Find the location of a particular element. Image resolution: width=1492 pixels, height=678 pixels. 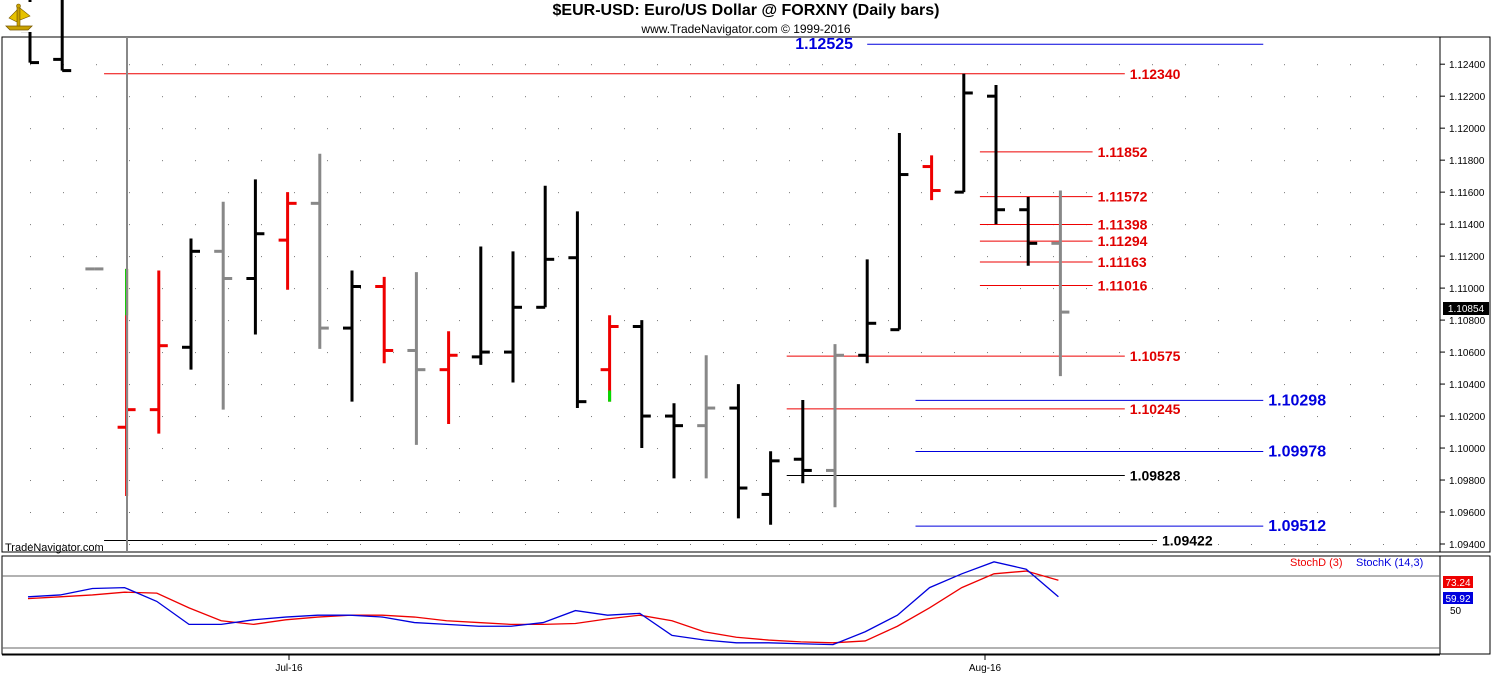

y-tick-label: 1.10000 is located at coordinates (1467, 449).